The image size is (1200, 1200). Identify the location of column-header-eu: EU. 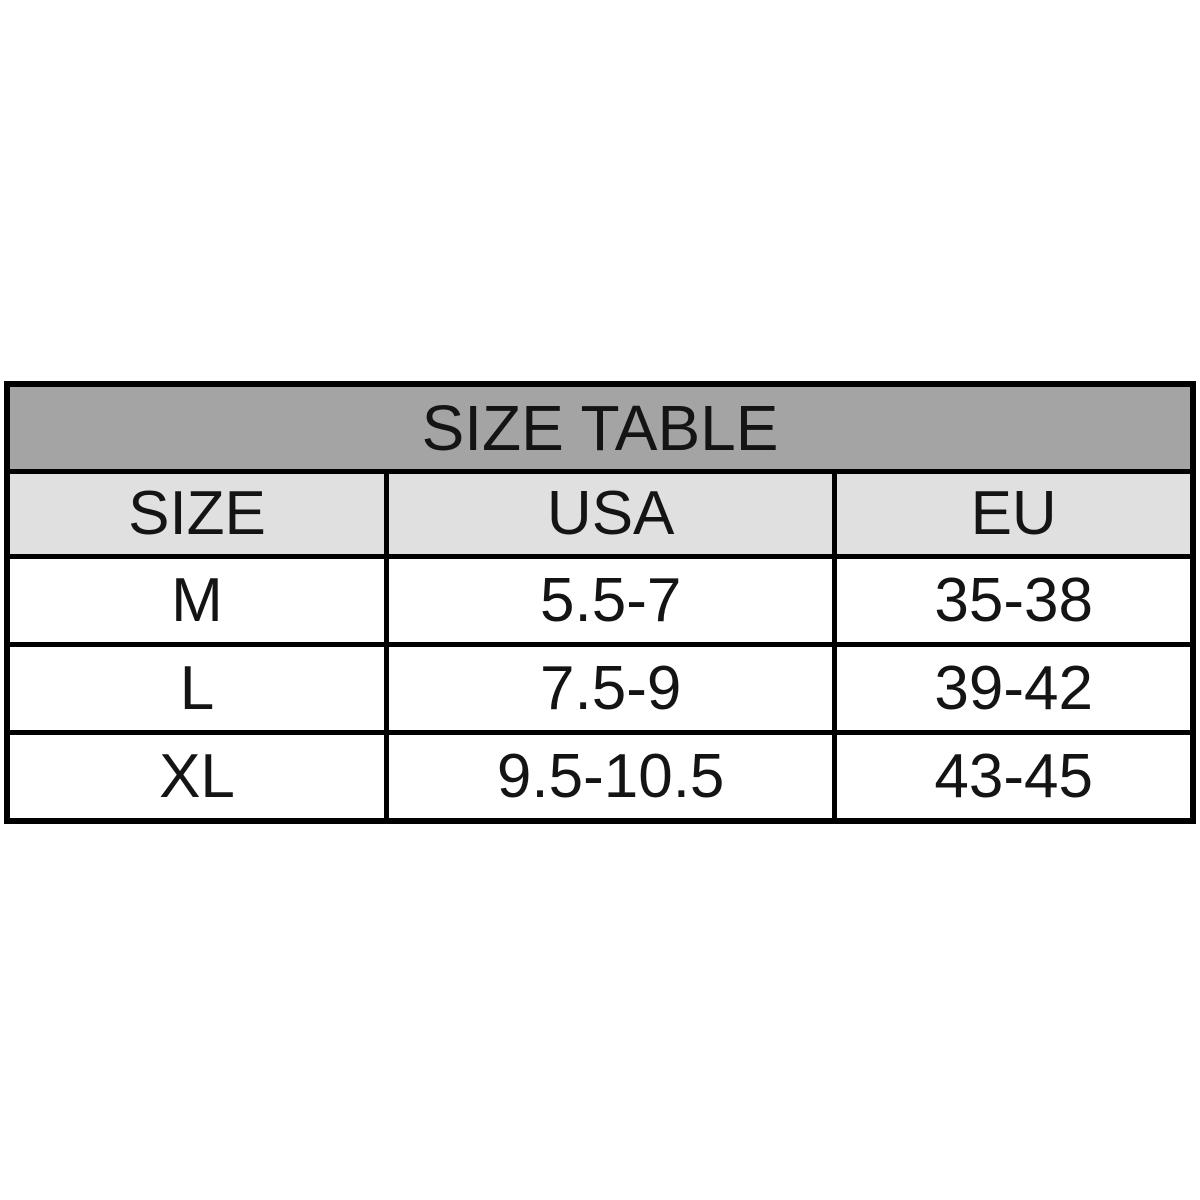
(1014, 514).